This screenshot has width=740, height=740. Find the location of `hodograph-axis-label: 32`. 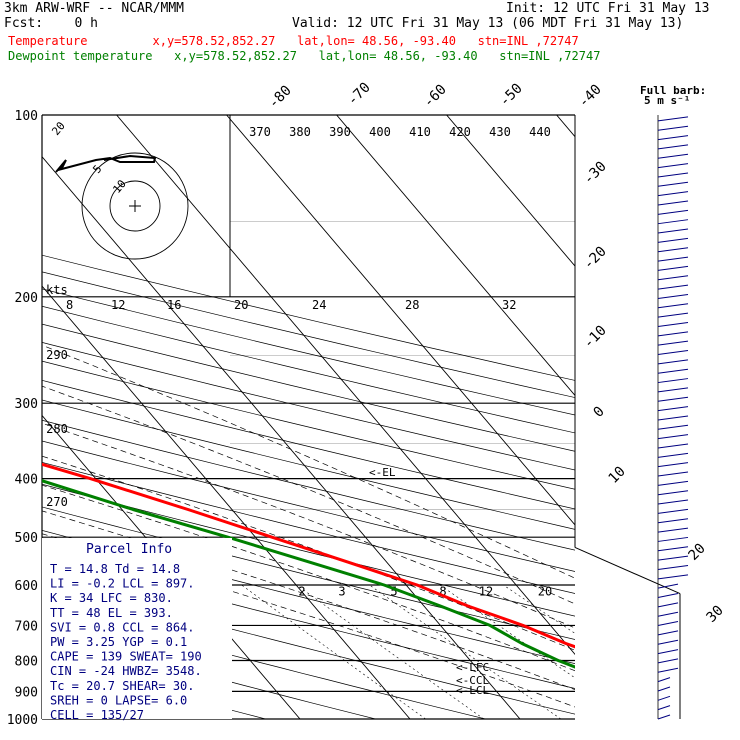

hodograph-axis-label: 32 is located at coordinates (509, 305).